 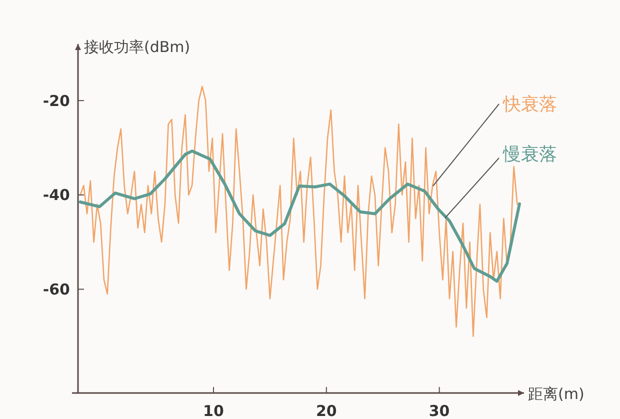 I want to click on text: 慢衰落, so click(x=529, y=154).